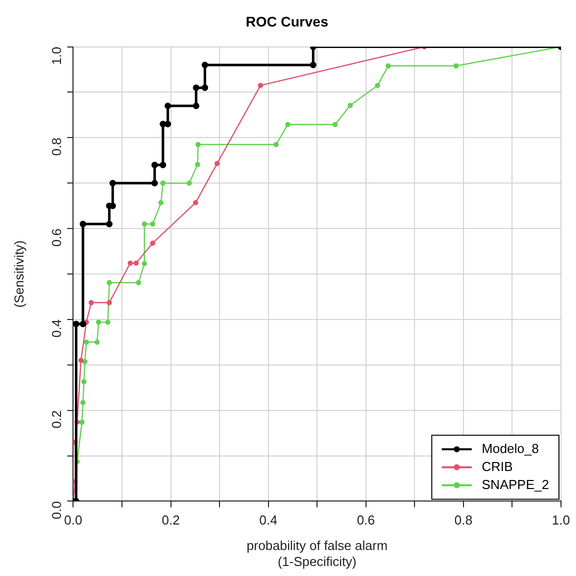 Image resolution: width=576 pixels, height=576 pixels. What do you see at coordinates (497, 466) in the screenshot?
I see `legend-label: CRIB` at bounding box center [497, 466].